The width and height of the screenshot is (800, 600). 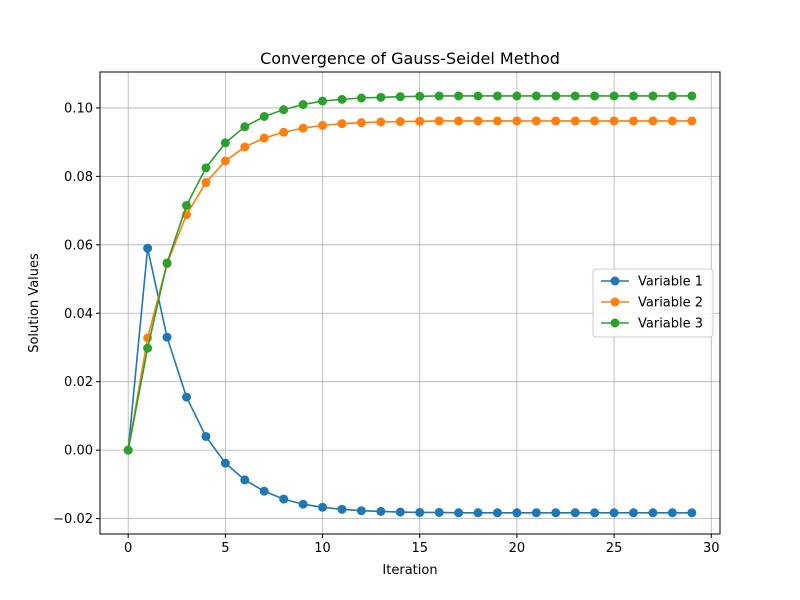 I want to click on x-tick-label: 0, so click(x=128, y=548).